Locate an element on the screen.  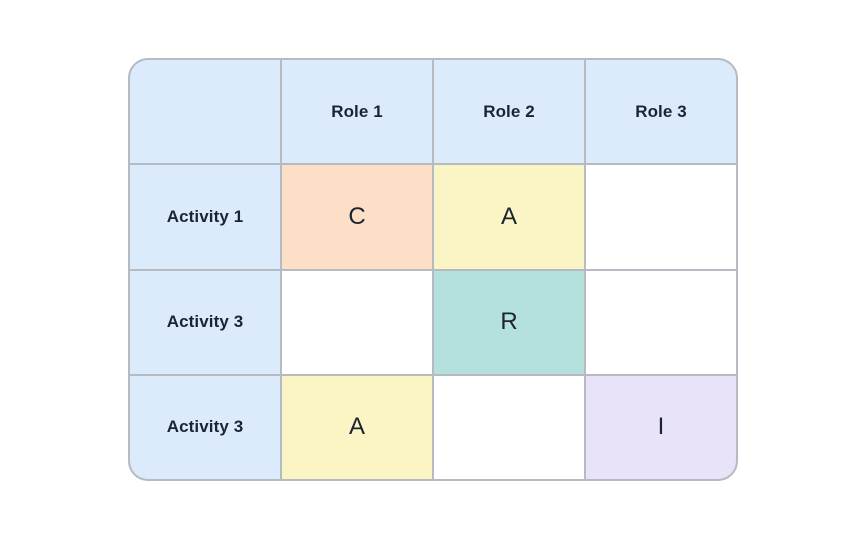
raci-cell-activity1-role2: A is located at coordinates (509, 217).